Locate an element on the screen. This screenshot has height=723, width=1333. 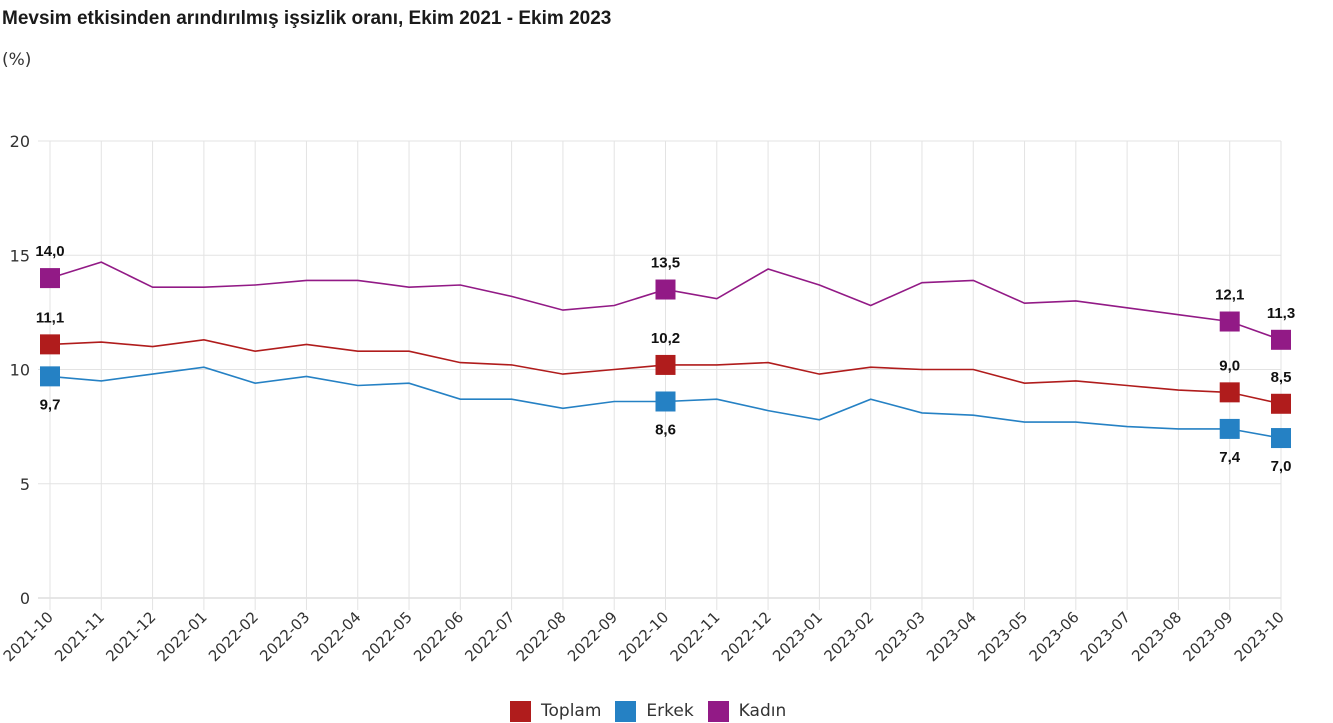
data-label: 7,0 is located at coordinates (1281, 466).